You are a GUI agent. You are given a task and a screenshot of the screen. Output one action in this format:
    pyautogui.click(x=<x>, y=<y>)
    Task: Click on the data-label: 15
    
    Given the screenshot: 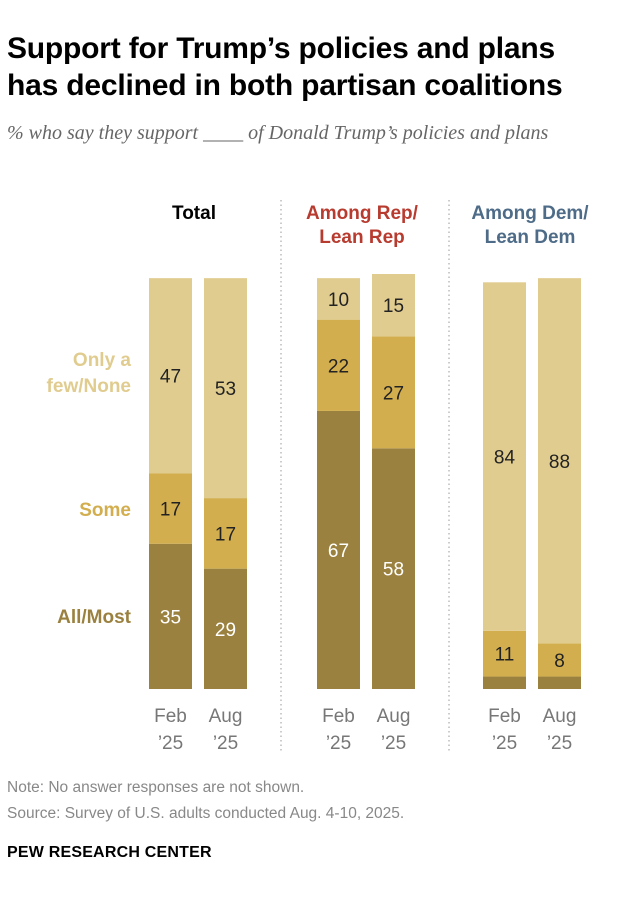 What is the action you would take?
    pyautogui.click(x=393, y=306)
    